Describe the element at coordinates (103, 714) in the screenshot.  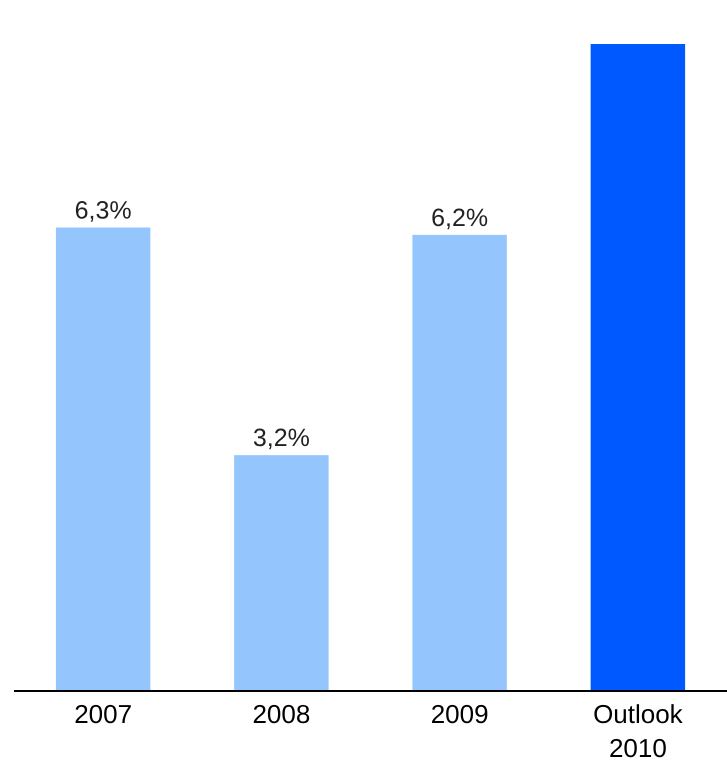
I see `x-tick-label: 2007` at that location.